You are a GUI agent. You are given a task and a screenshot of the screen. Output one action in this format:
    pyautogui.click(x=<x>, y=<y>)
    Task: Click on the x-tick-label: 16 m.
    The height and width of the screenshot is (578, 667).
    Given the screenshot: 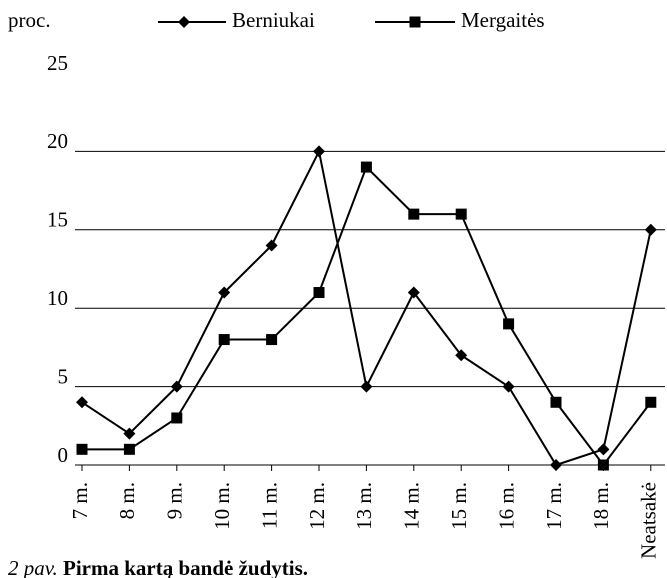 What is the action you would take?
    pyautogui.click(x=506, y=506)
    